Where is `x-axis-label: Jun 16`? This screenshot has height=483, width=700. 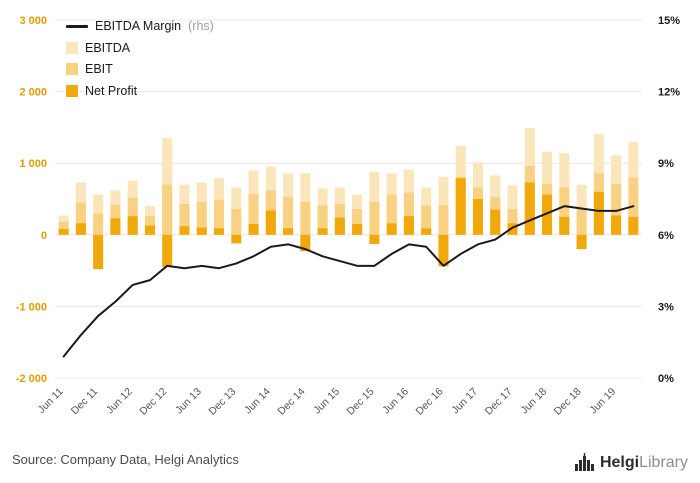
x-axis-label: Jun 16 is located at coordinates (395, 401).